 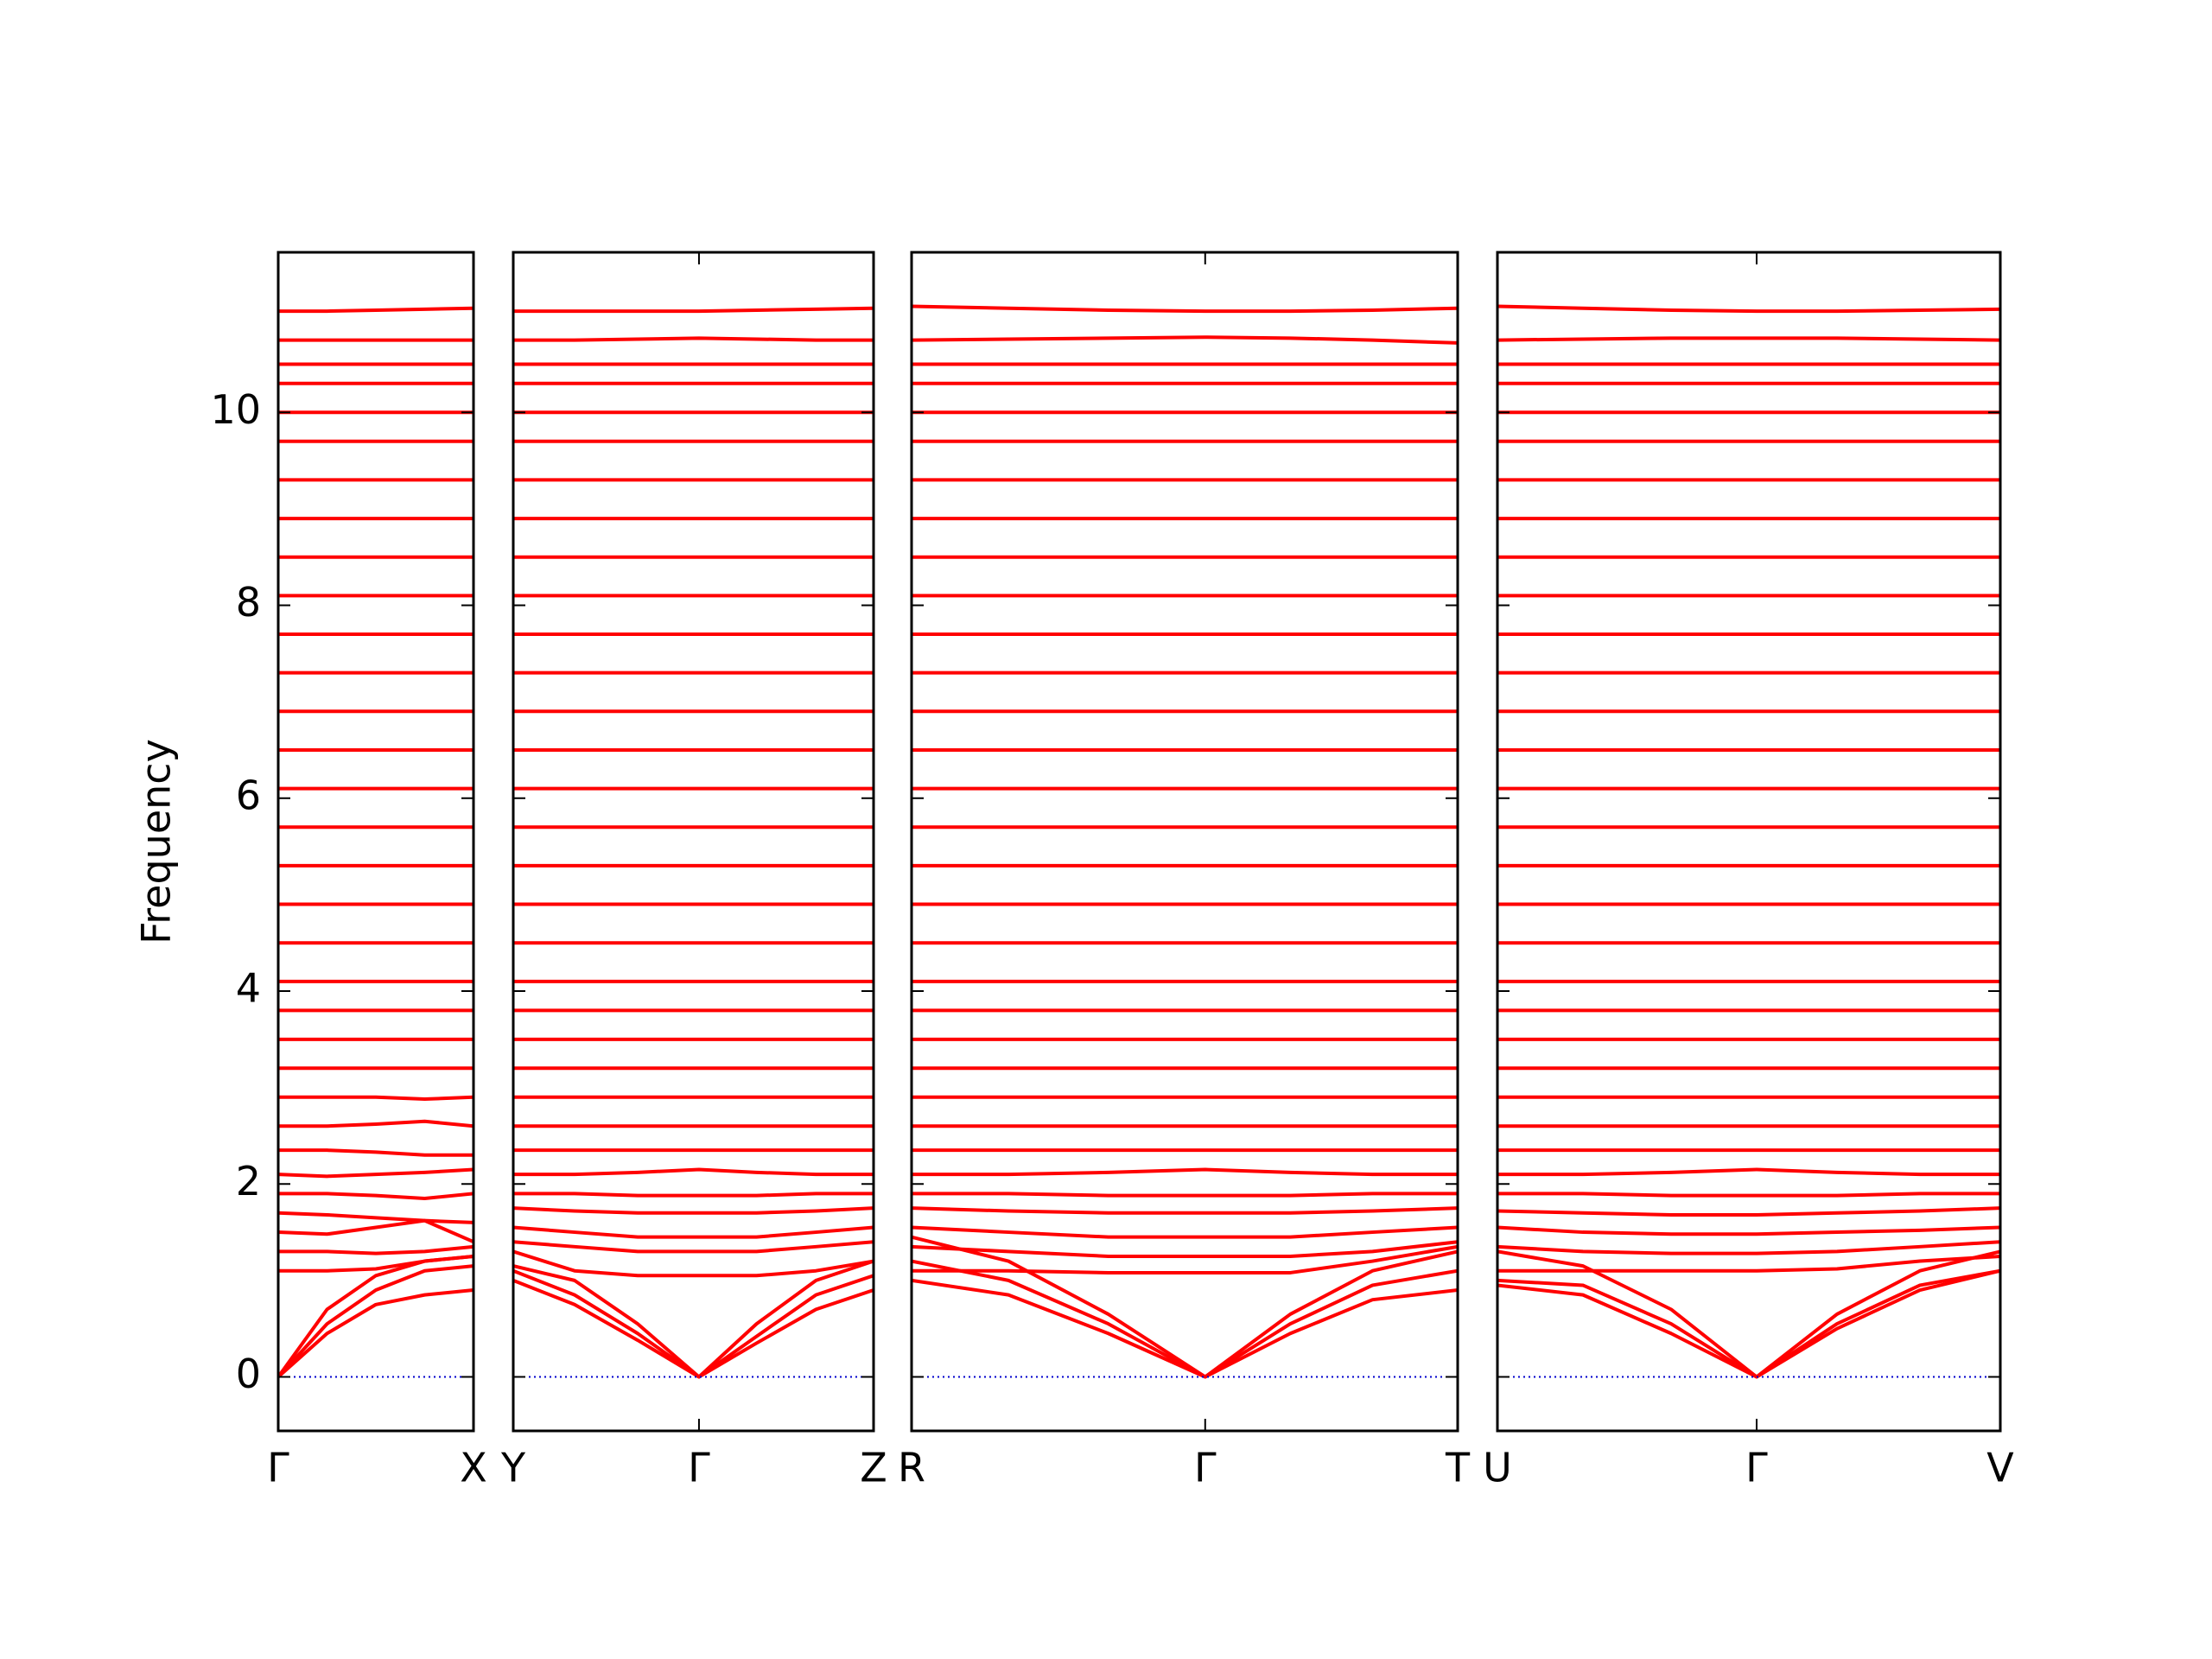 What do you see at coordinates (248, 1374) in the screenshot?
I see `y-tick-label: 0` at bounding box center [248, 1374].